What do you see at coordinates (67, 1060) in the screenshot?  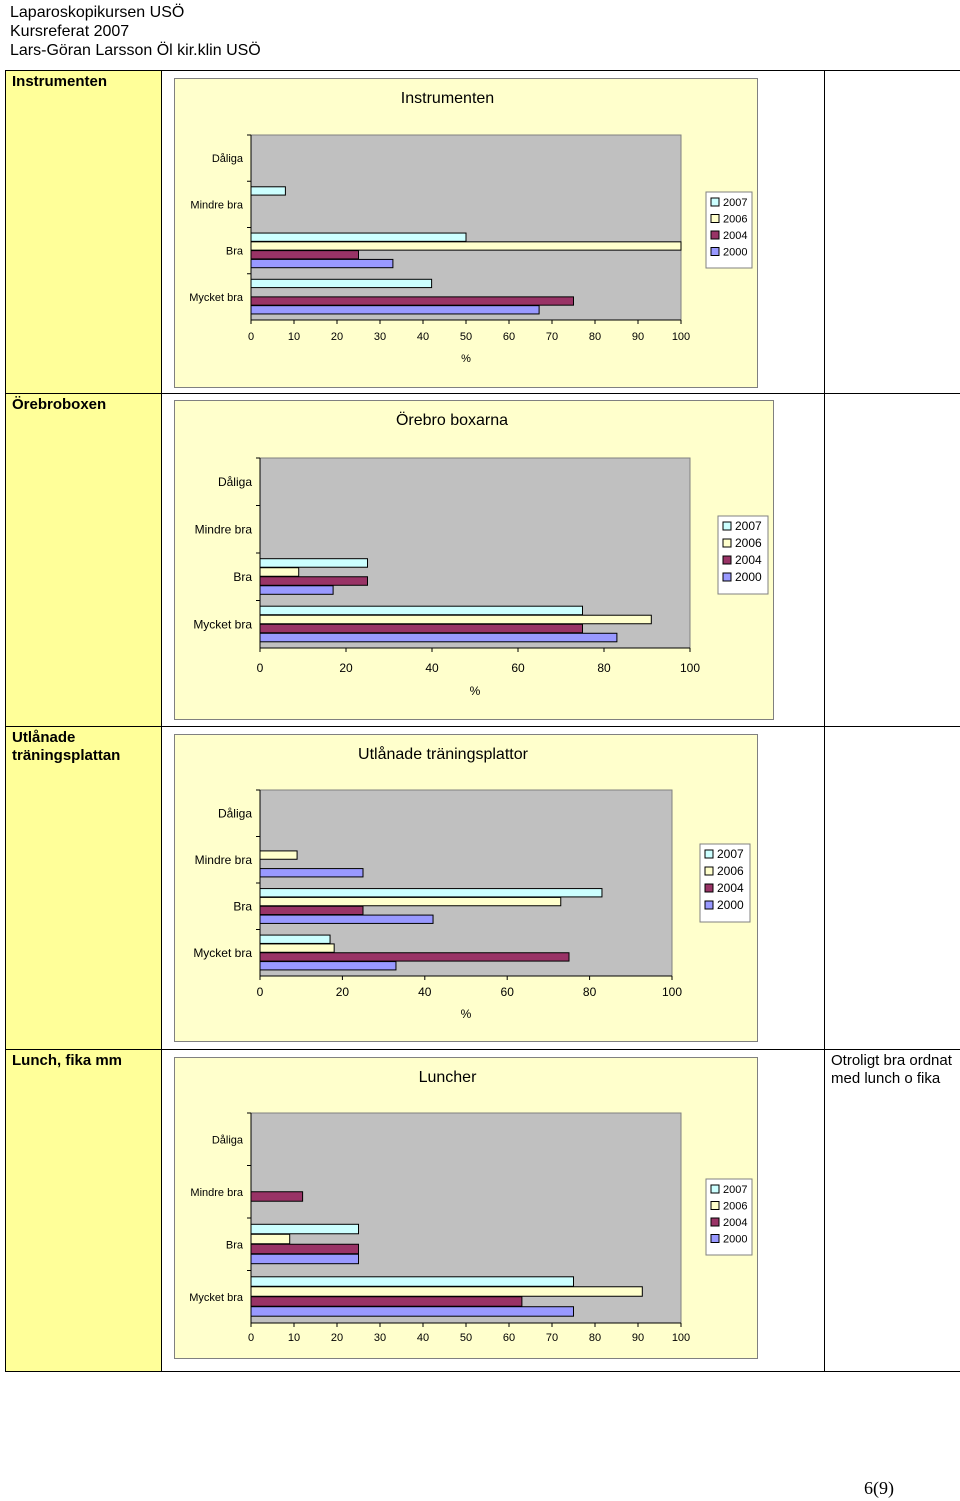 I see `row-label: Lunch, fika mm` at bounding box center [67, 1060].